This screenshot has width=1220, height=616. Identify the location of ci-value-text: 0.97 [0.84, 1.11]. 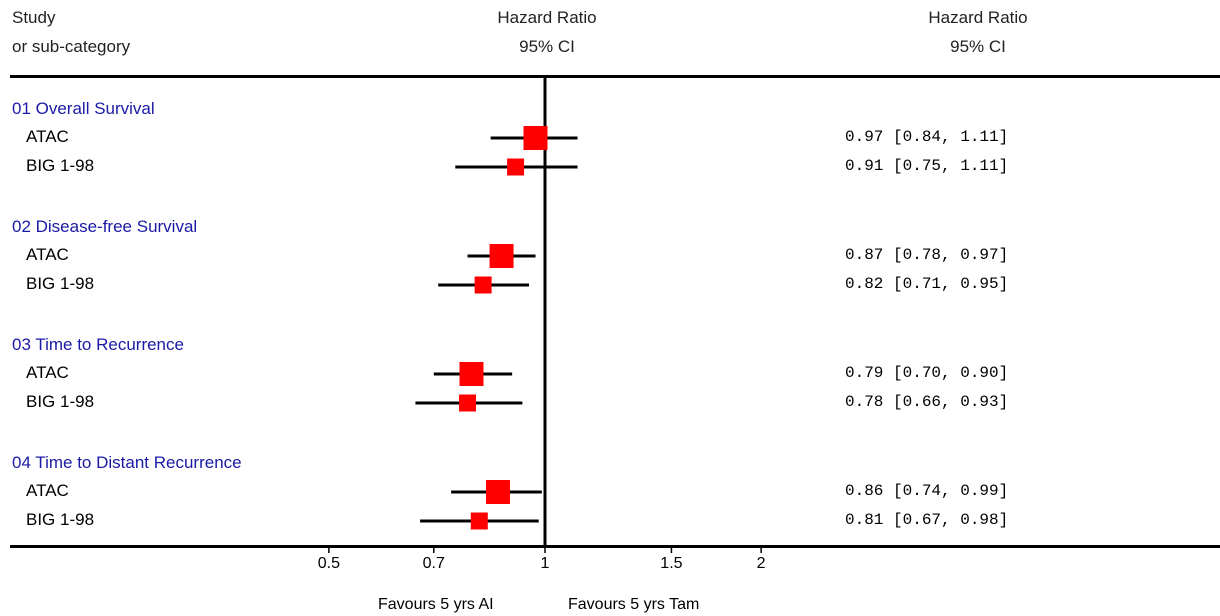
(927, 137).